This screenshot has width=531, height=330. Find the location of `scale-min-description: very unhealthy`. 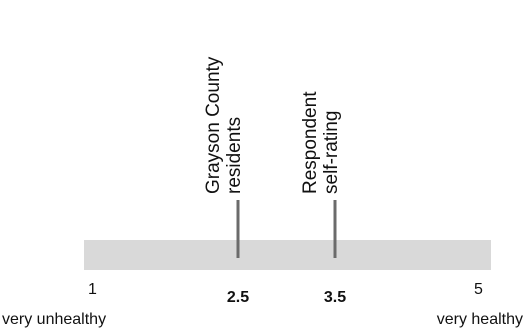

scale-min-description: very unhealthy is located at coordinates (54, 319).